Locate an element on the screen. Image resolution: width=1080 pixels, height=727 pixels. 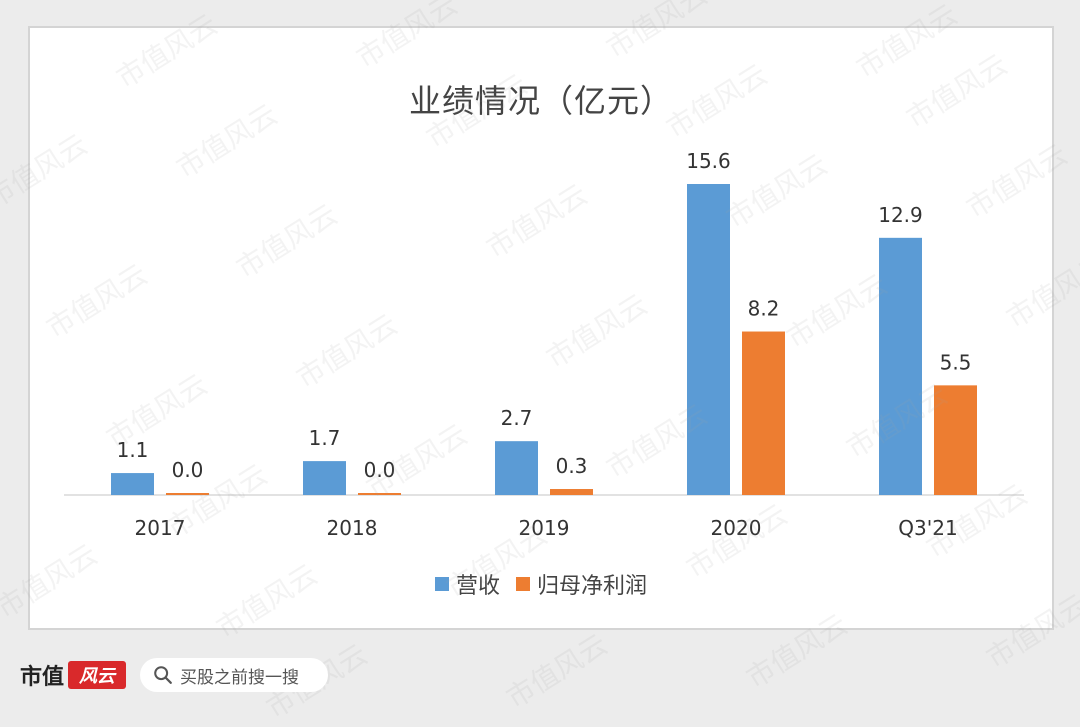
data-label-net-profit-4: 5.5 is located at coordinates (956, 362).